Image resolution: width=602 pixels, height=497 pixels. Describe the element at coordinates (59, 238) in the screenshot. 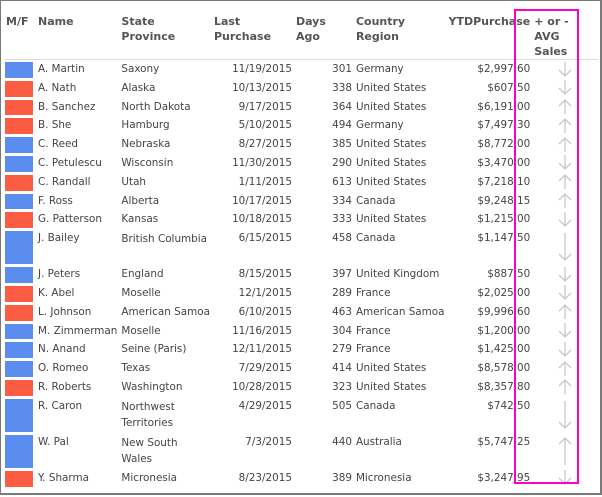

I see `name-cell: J. Bailey` at that location.